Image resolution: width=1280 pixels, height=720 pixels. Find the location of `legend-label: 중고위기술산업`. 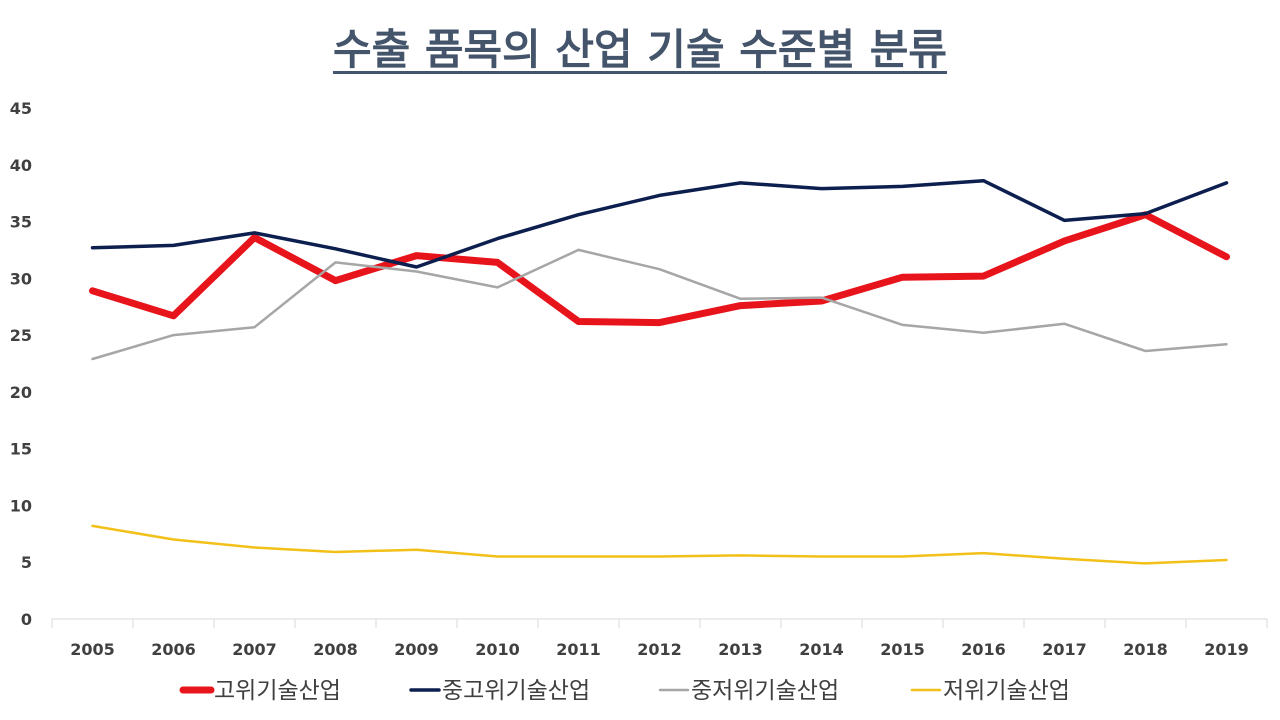

legend-label: 중고위기술산업 is located at coordinates (516, 691).